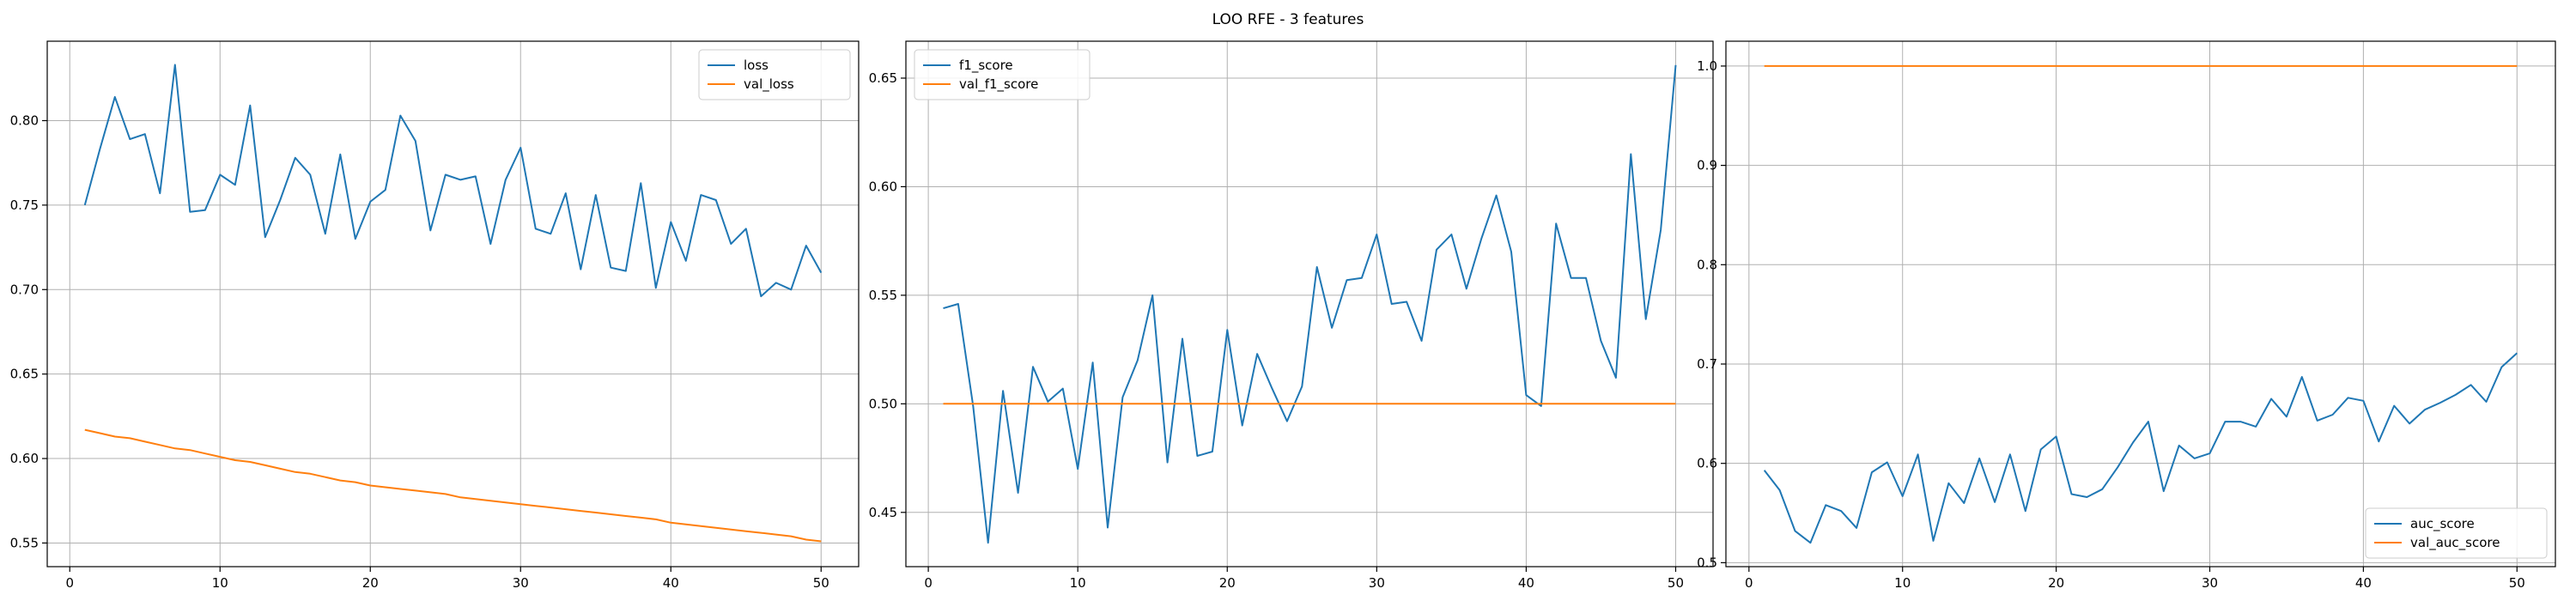  I want to click on y-tick-label: 0.5, so click(1707, 562).